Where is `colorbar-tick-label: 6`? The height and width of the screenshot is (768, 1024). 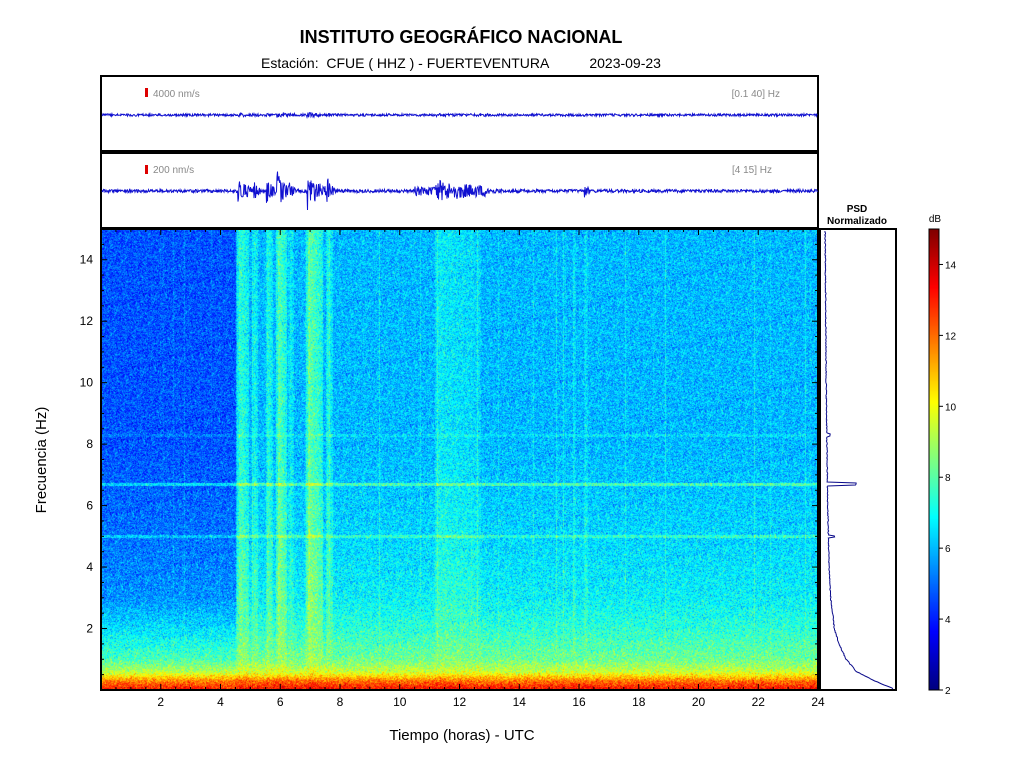 colorbar-tick-label: 6 is located at coordinates (948, 549).